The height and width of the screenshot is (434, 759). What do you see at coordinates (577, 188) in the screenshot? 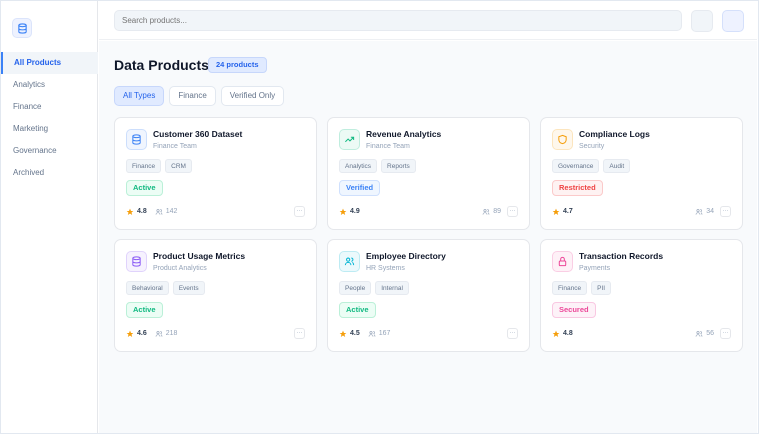
I see `status-badge: Restricted` at bounding box center [577, 188].